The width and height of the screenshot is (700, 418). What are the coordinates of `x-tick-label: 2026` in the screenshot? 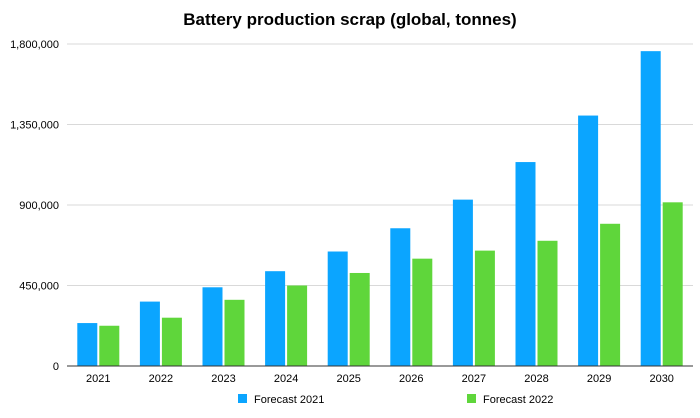 It's located at (411, 379).